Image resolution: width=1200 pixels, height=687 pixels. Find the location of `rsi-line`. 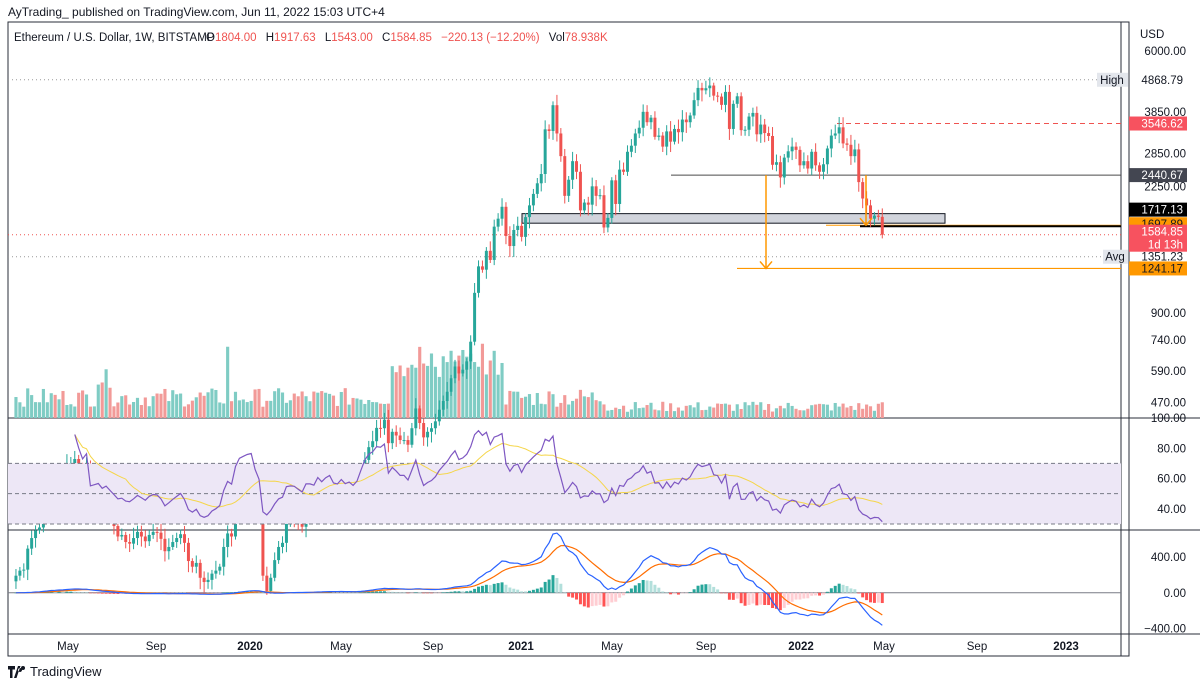

rsi-line is located at coordinates (478, 476).